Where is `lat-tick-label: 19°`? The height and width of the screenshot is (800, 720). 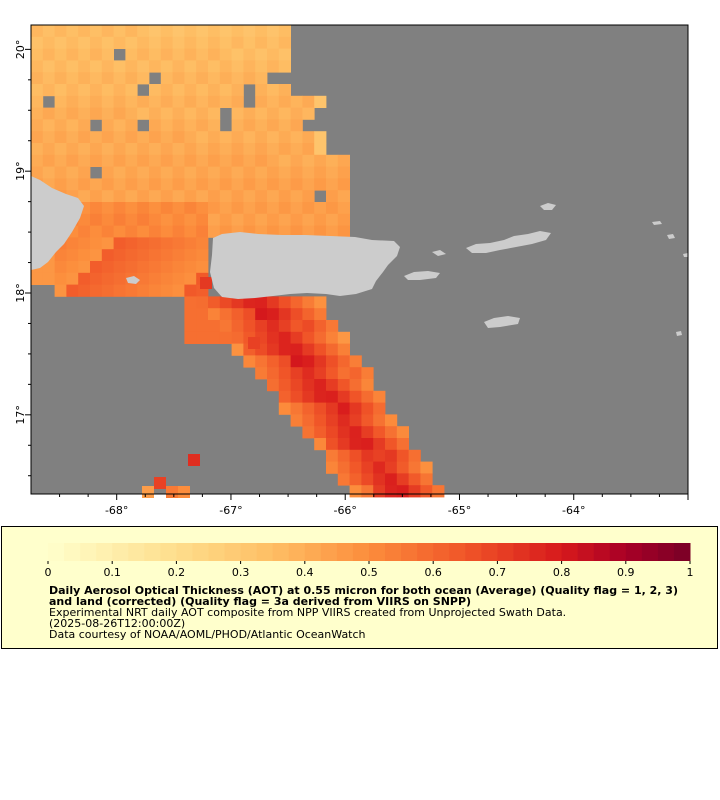
lat-tick-label: 19° is located at coordinates (20, 171).